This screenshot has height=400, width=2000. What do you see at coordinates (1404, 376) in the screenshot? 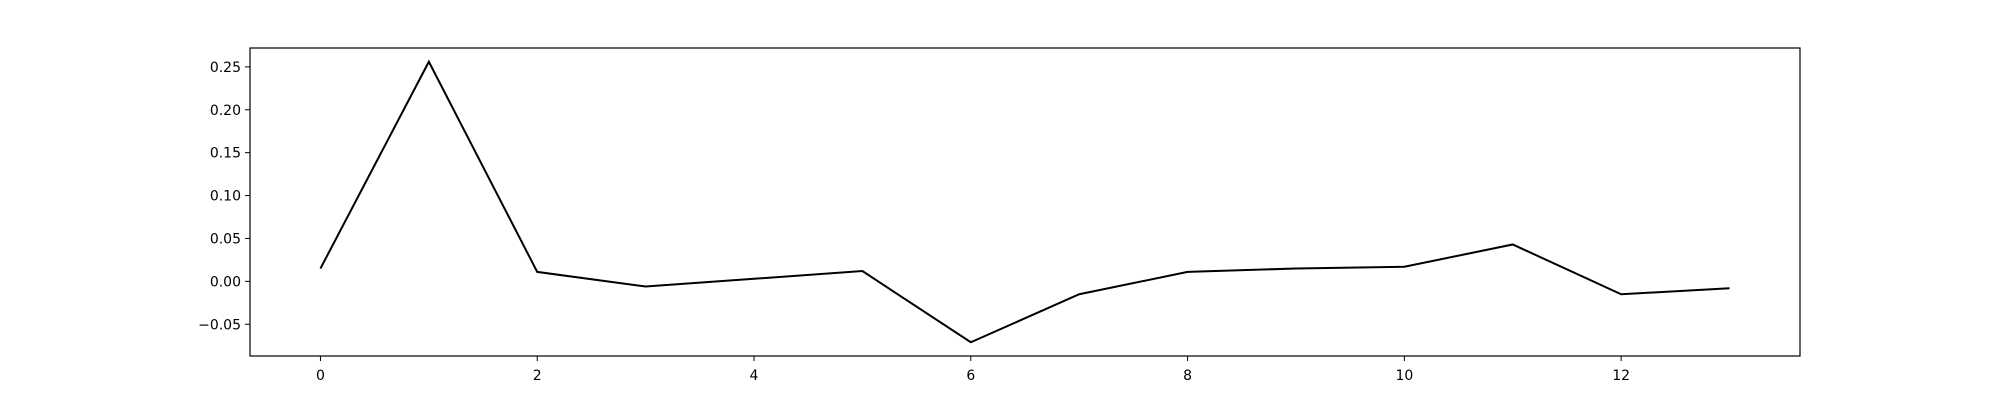
I see `x-tick-label: 10` at bounding box center [1404, 376].